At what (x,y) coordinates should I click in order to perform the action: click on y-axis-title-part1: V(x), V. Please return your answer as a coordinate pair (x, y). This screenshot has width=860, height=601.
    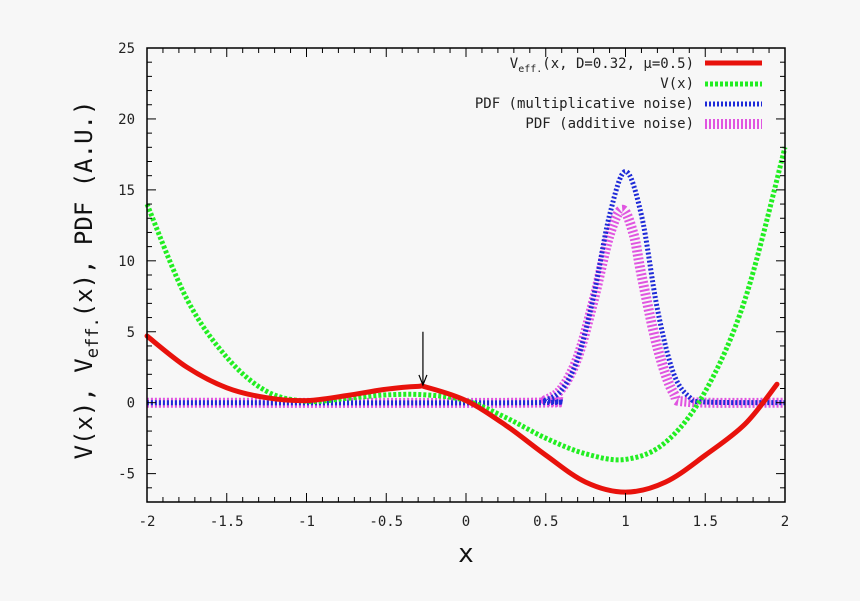
    Looking at the image, I should click on (84, 408).